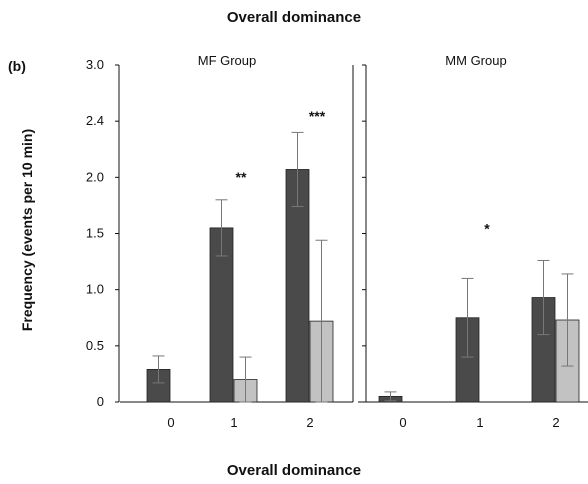 Image resolution: width=588 pixels, height=484 pixels. What do you see at coordinates (487, 229) in the screenshot?
I see `significance-marker: *` at bounding box center [487, 229].